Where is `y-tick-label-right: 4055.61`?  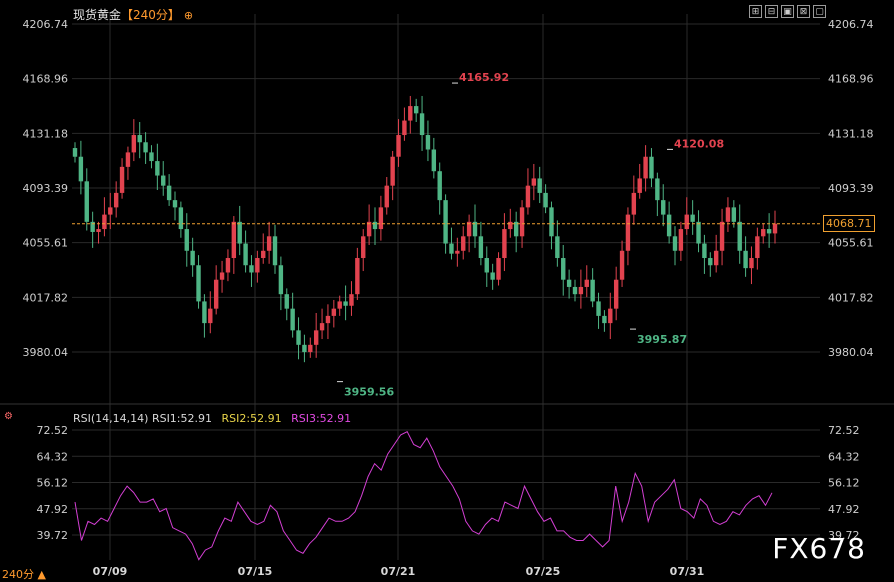 y-tick-label-right: 4055.61 is located at coordinates (851, 243).